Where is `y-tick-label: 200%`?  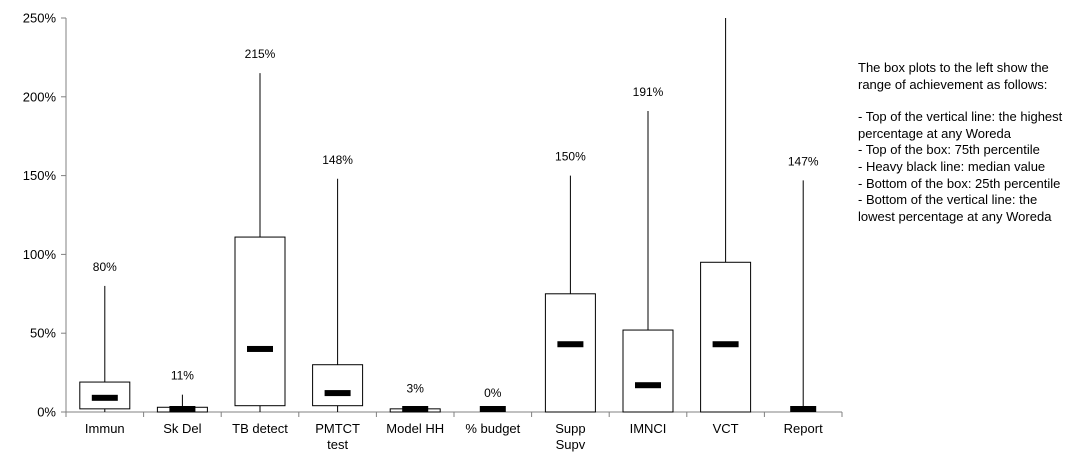 y-tick-label: 200% is located at coordinates (40, 96).